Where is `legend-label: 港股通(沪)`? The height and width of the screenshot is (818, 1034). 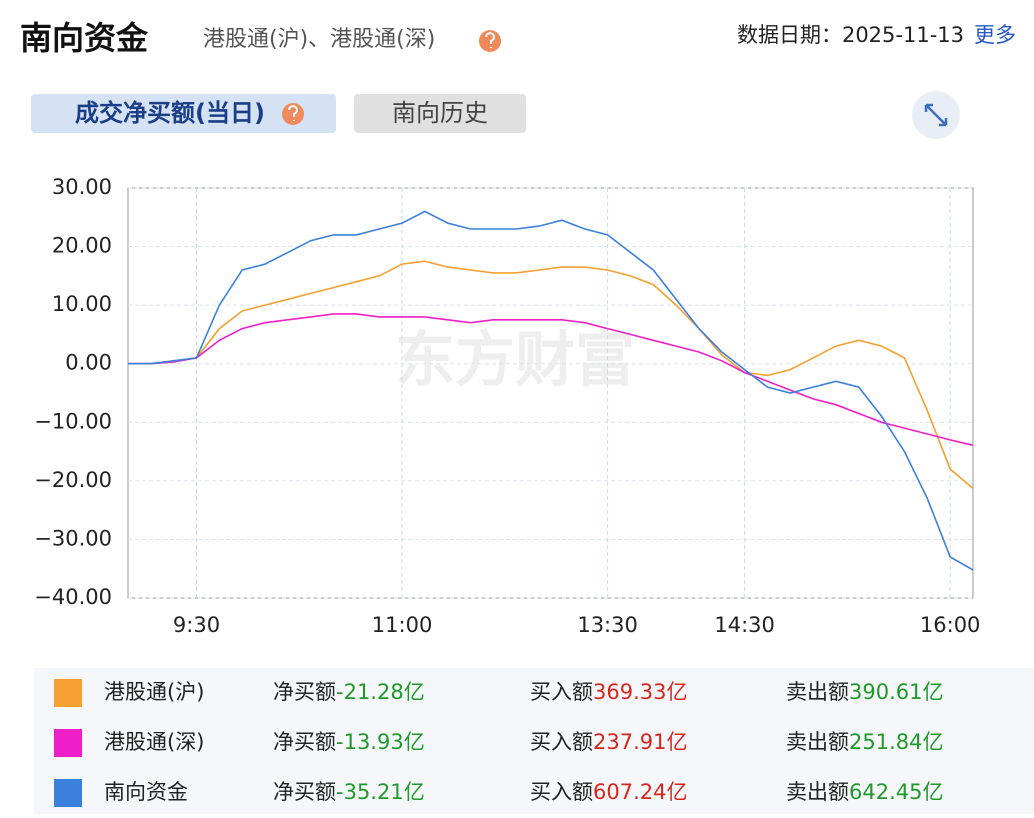 legend-label: 港股通(沪) is located at coordinates (154, 692).